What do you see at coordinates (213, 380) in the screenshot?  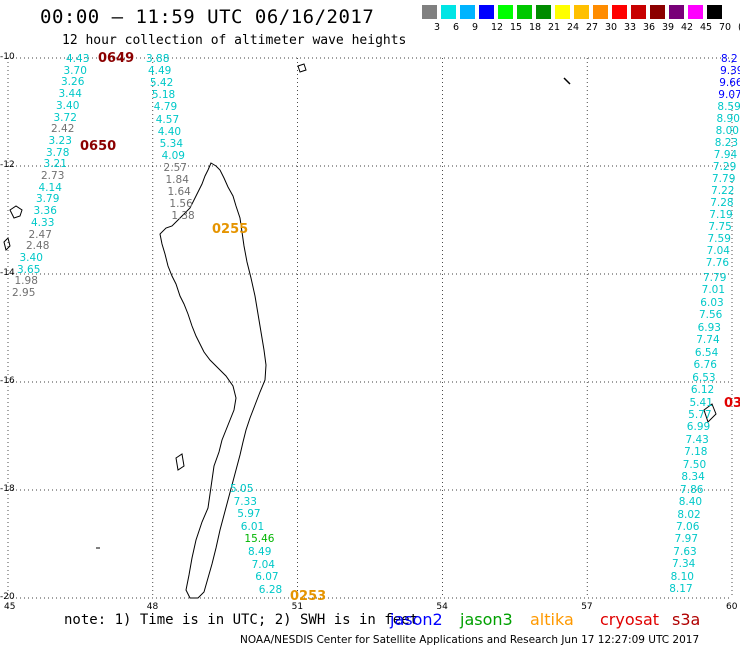 I see `madagascar-coastline` at bounding box center [213, 380].